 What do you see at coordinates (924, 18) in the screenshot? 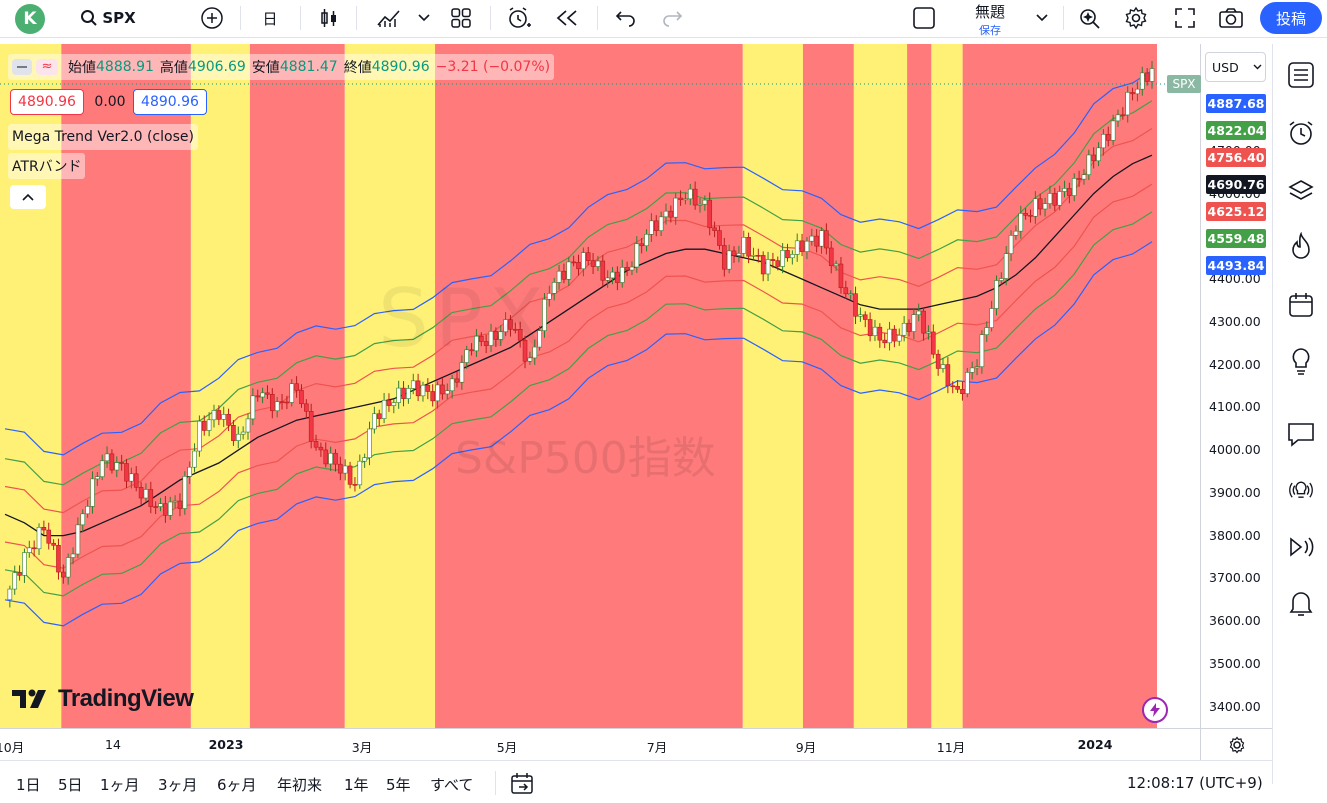
I see `layout-button` at bounding box center [924, 18].